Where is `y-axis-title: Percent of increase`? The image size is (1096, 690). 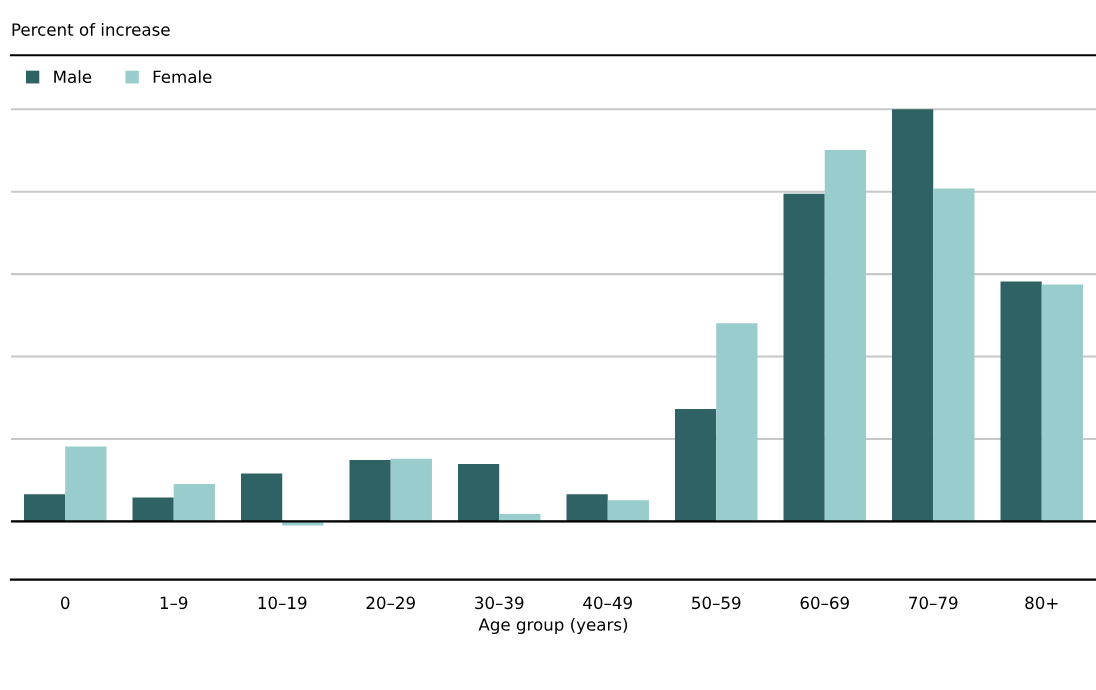
y-axis-title: Percent of increase is located at coordinates (91, 29).